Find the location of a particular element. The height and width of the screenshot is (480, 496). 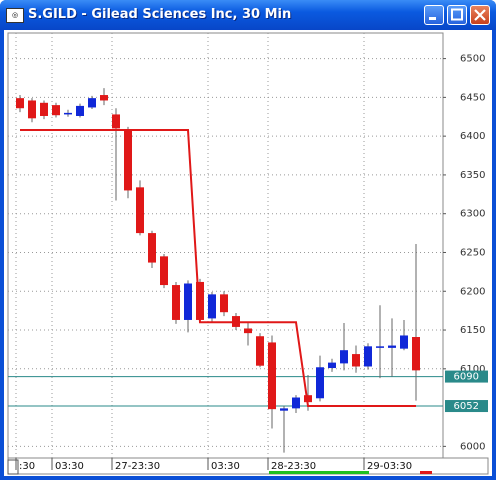

price-label: 6052 is located at coordinates (466, 406).